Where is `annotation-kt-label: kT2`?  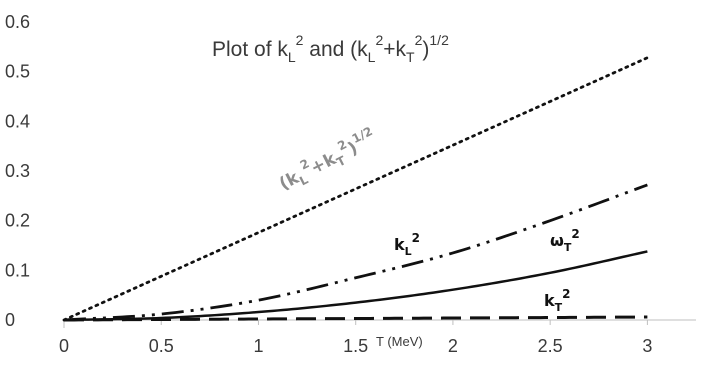
annotation-kt-label: kT2 is located at coordinates (557, 300).